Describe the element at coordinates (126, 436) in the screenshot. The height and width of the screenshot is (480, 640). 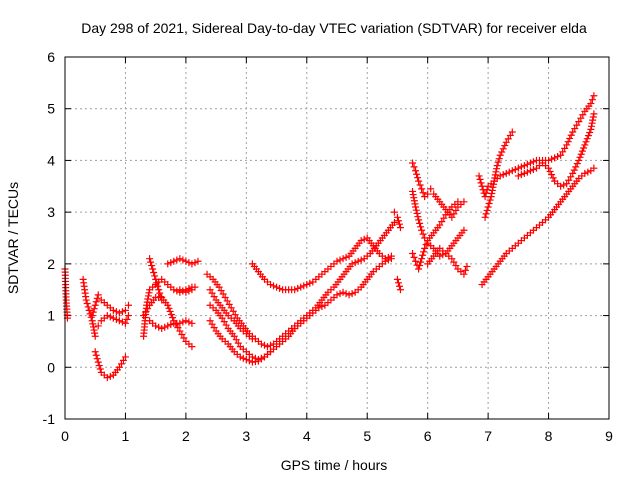
I see `x-tick-label: 1` at that location.